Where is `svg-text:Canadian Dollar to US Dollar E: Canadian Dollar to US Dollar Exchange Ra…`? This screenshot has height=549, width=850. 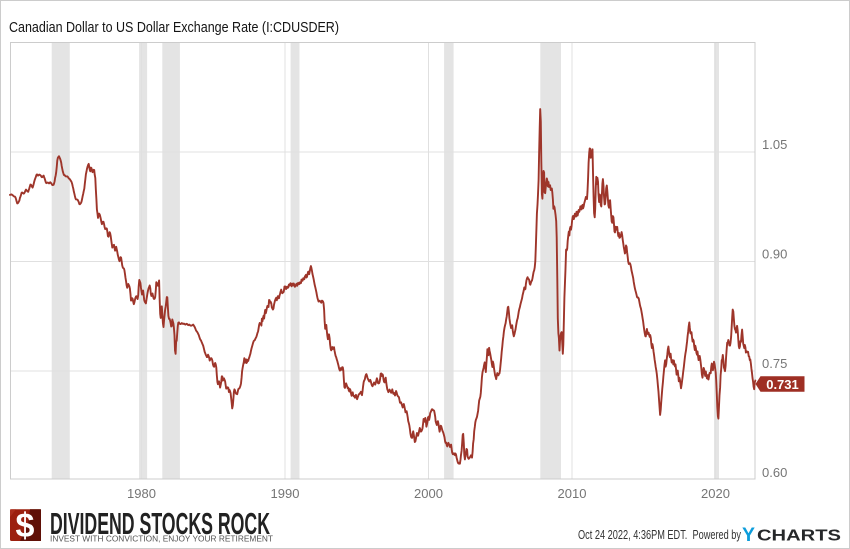
svg-text:Canadian Dollar to US Dollar E: Canadian Dollar to US Dollar Exchange Ra… is located at coordinates (174, 28).